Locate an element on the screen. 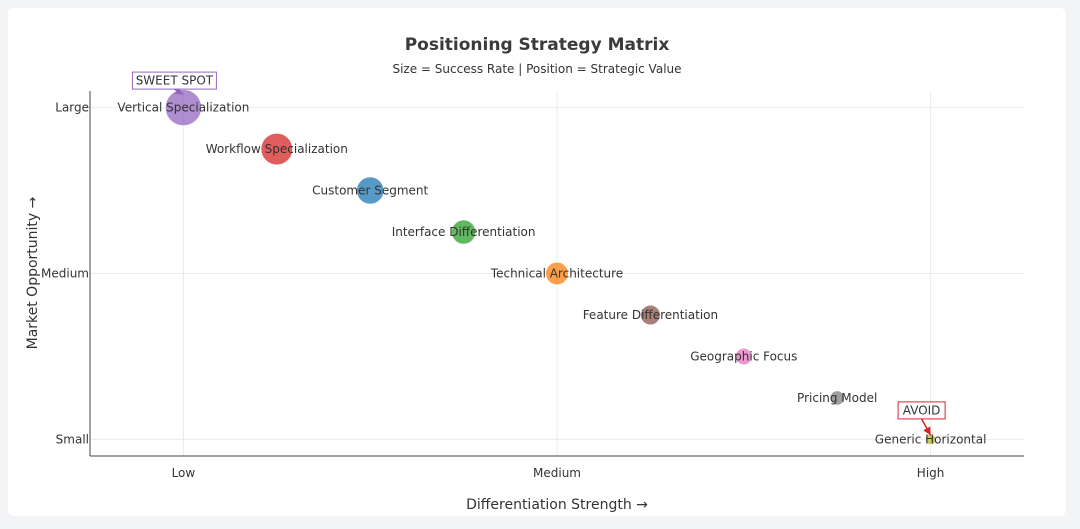  point-label-8: Generic Horizontal is located at coordinates (931, 439).